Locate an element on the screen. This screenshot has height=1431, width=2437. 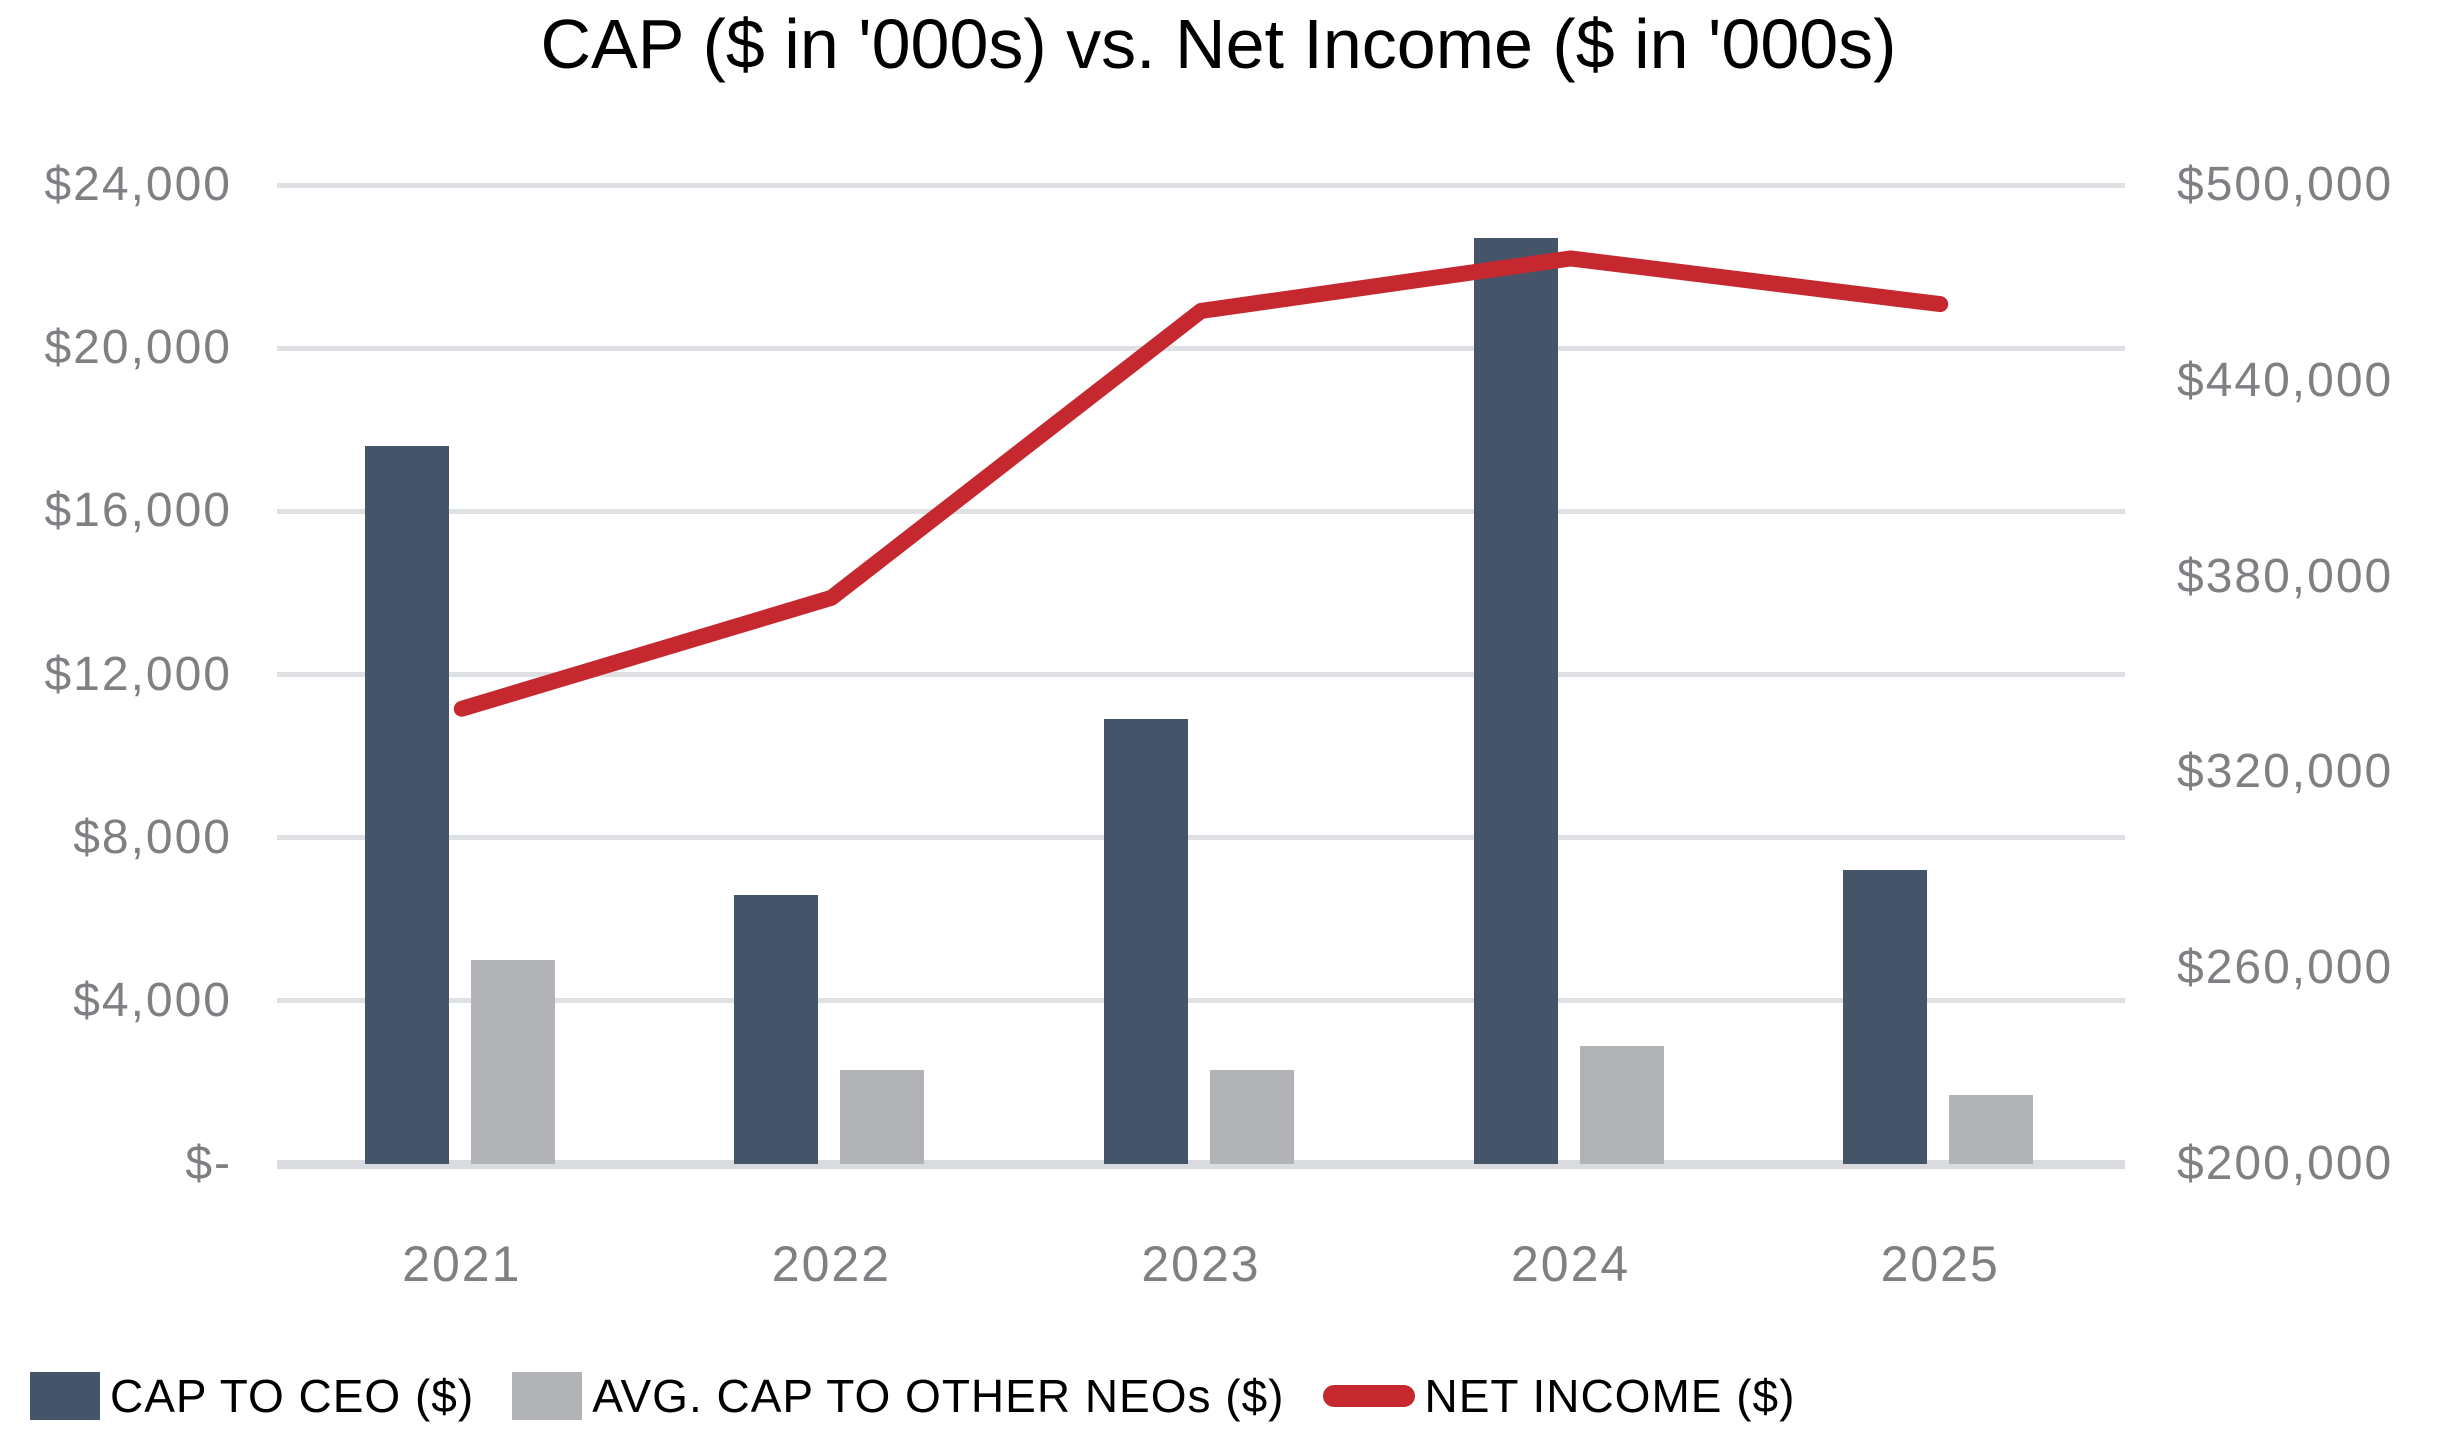
x-axis-label-2024: 2024 is located at coordinates (1570, 1264).